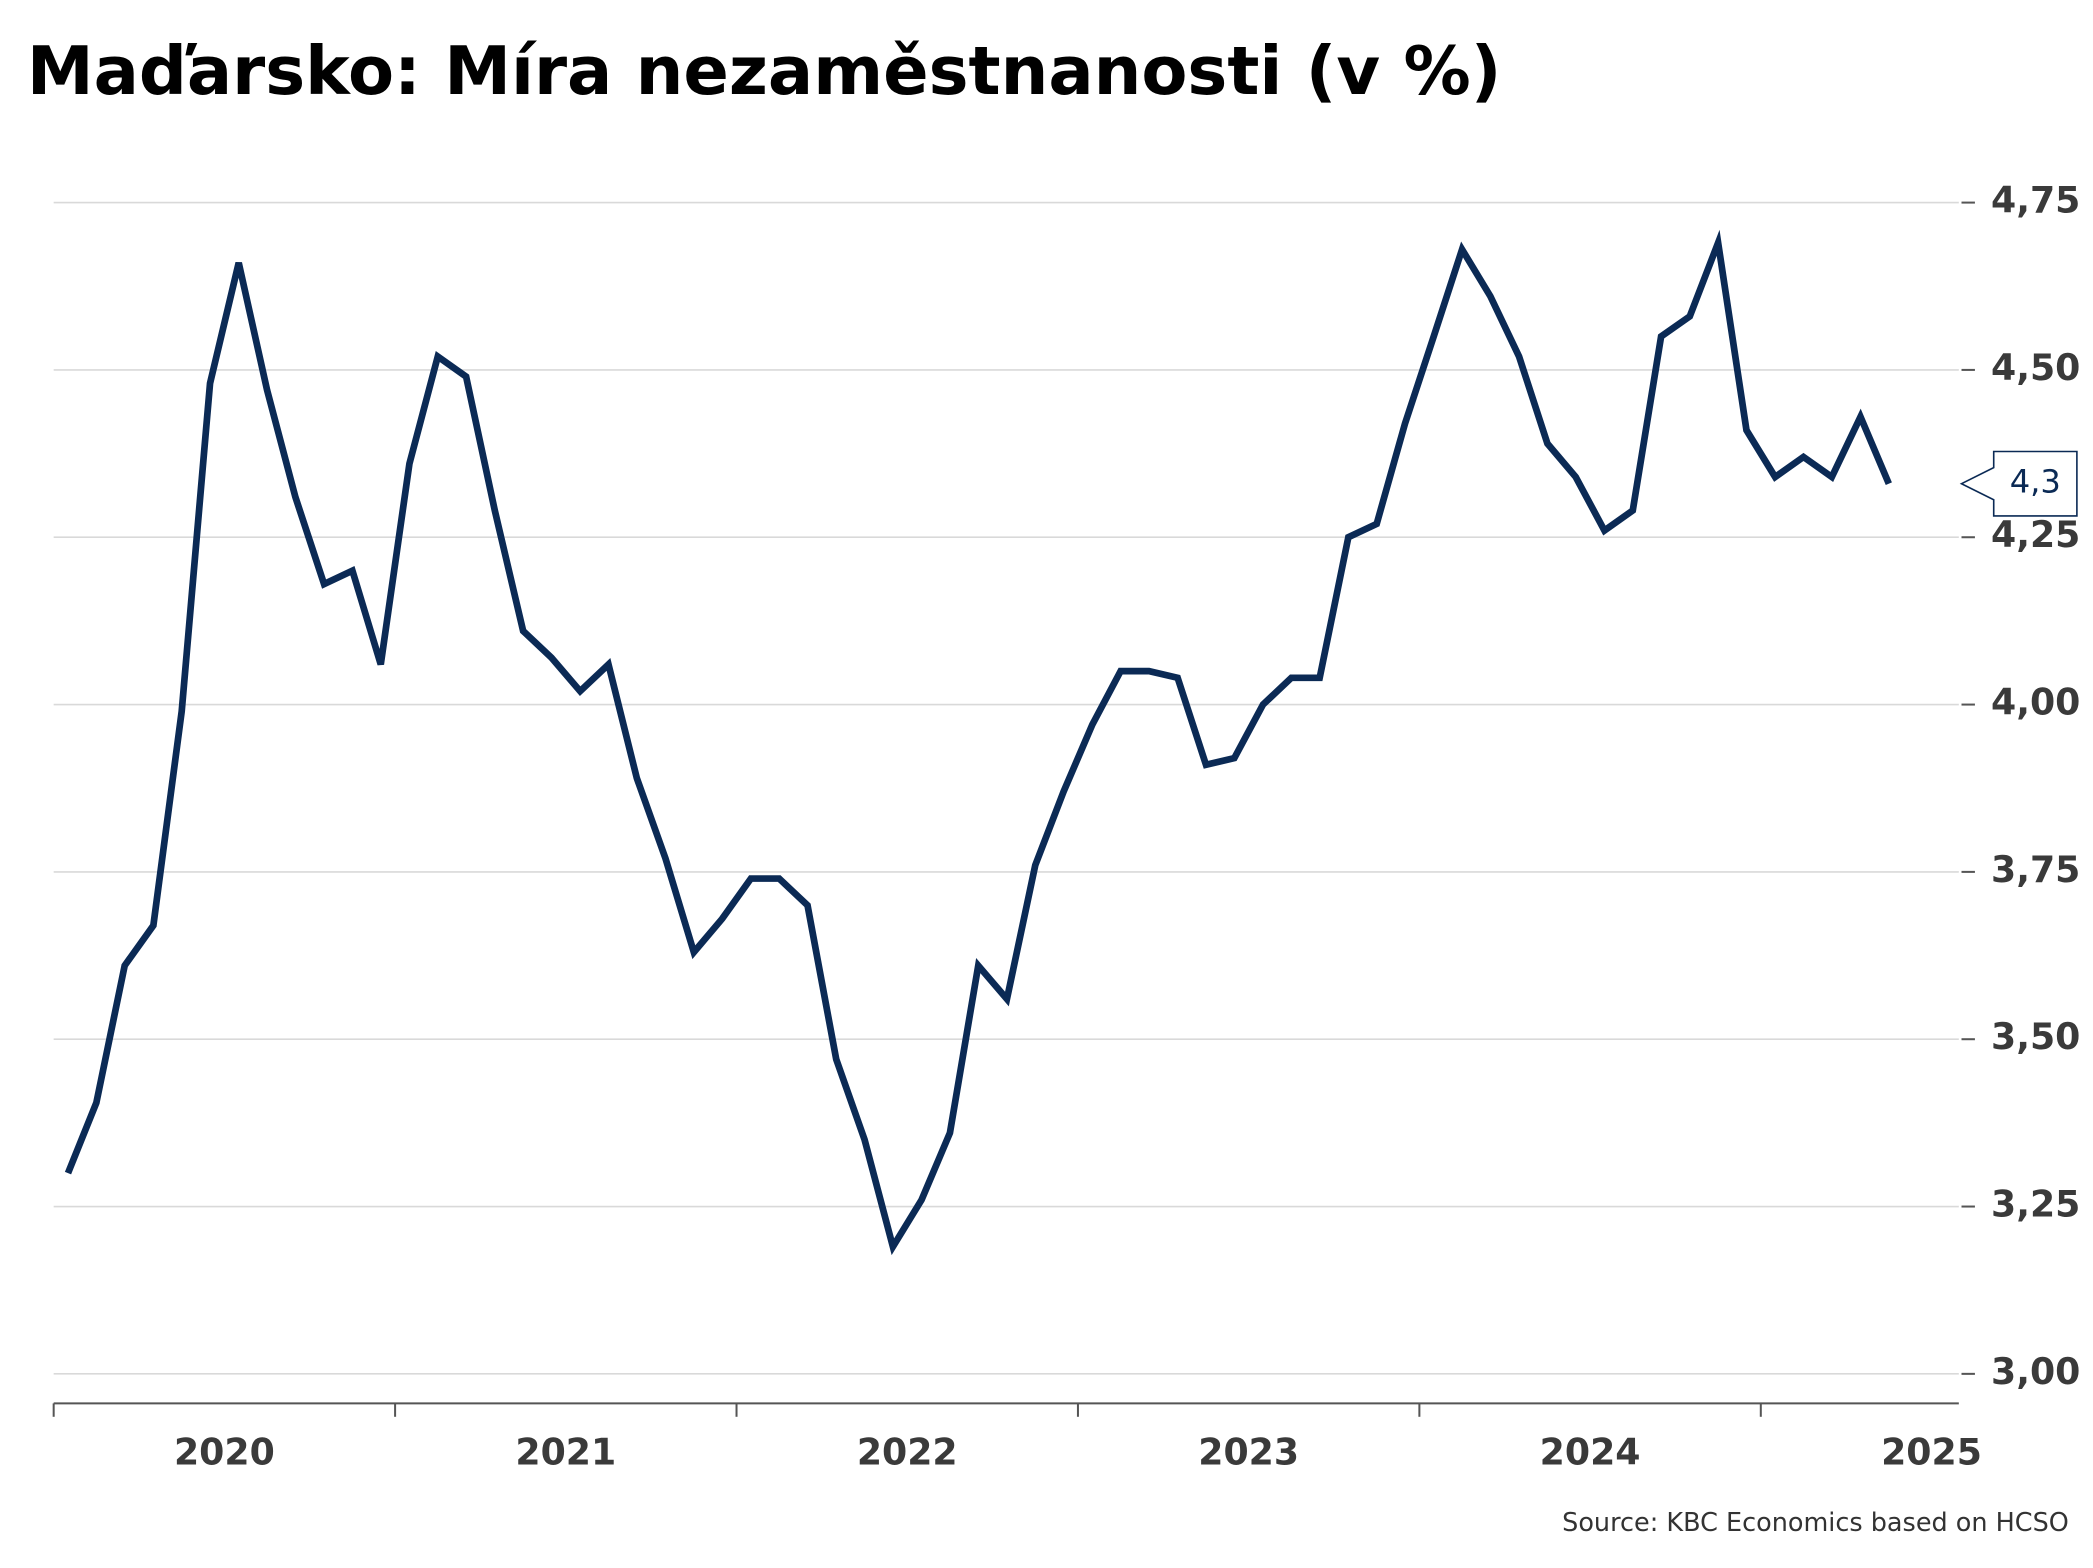  I want to click on y-tick-label: 3,00, so click(2035, 1371).